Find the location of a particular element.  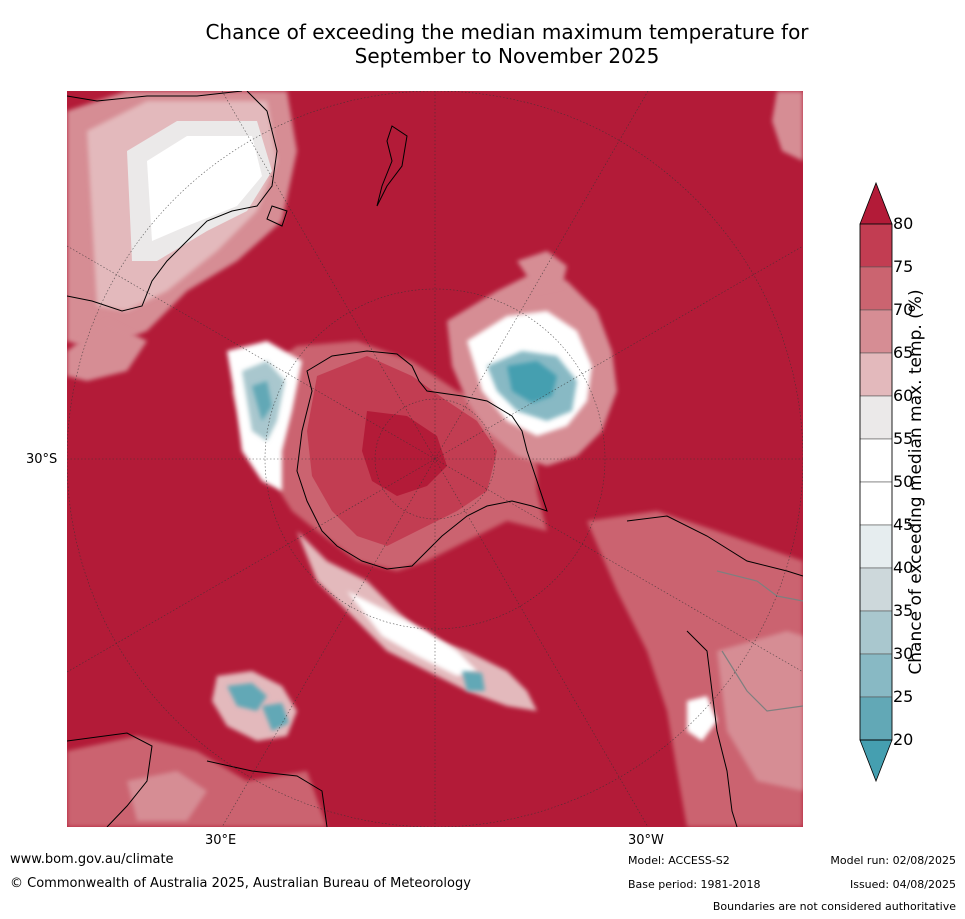

country-borders is located at coordinates (759, 641).